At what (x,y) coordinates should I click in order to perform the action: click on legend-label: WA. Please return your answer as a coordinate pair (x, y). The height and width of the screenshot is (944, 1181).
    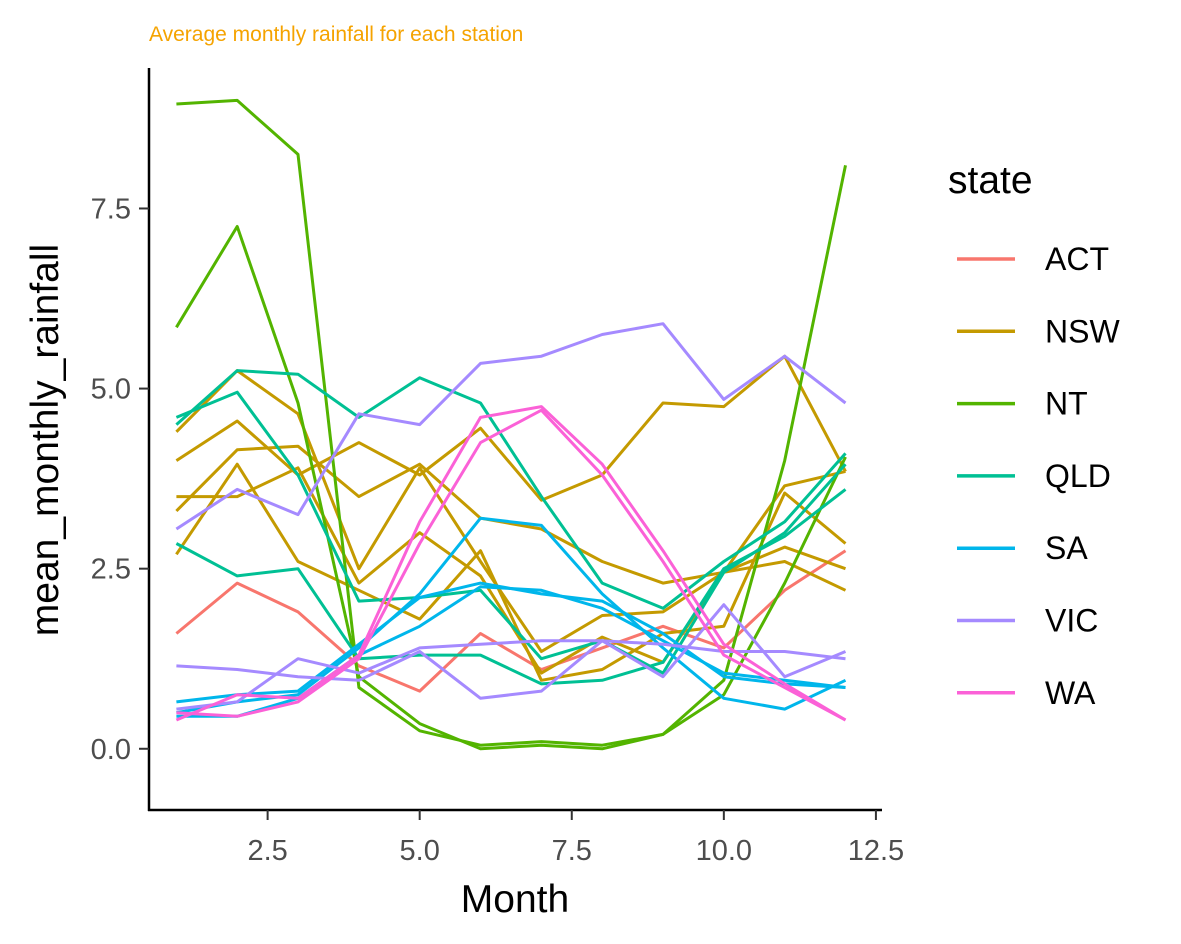
    Looking at the image, I should click on (1070, 693).